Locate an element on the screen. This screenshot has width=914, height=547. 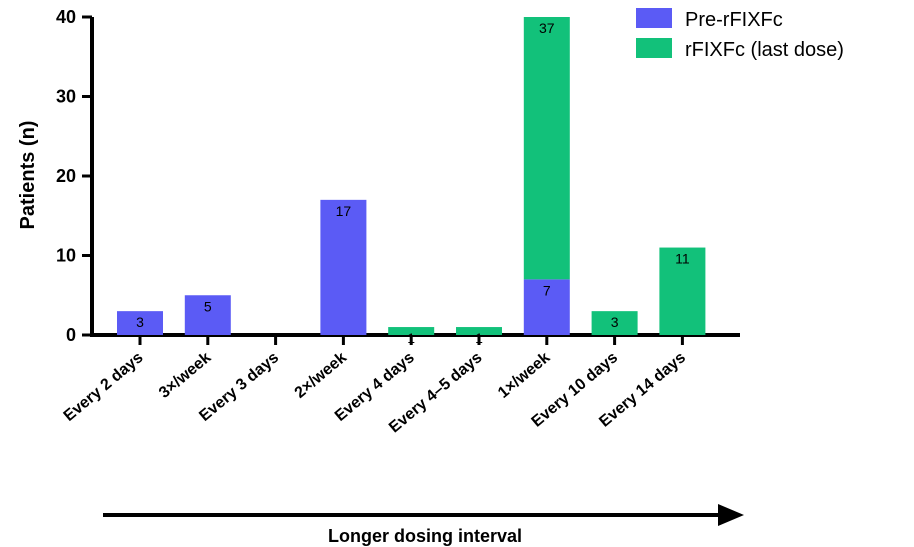
y-tick-label: 30 is located at coordinates (66, 97).